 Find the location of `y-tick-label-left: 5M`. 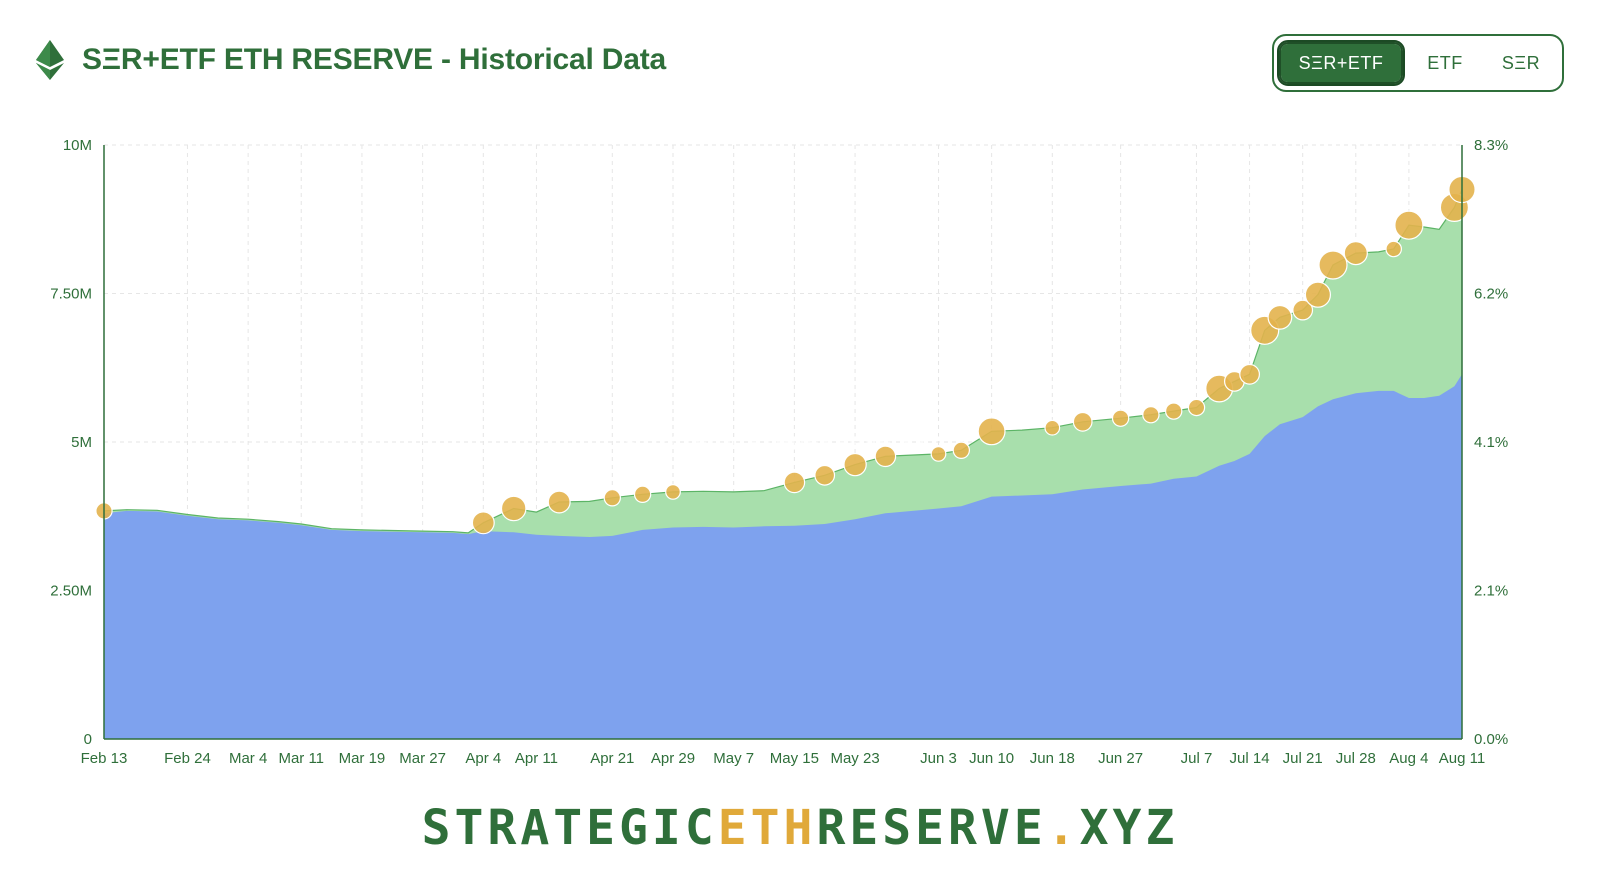

y-tick-label-left: 5M is located at coordinates (81, 442).